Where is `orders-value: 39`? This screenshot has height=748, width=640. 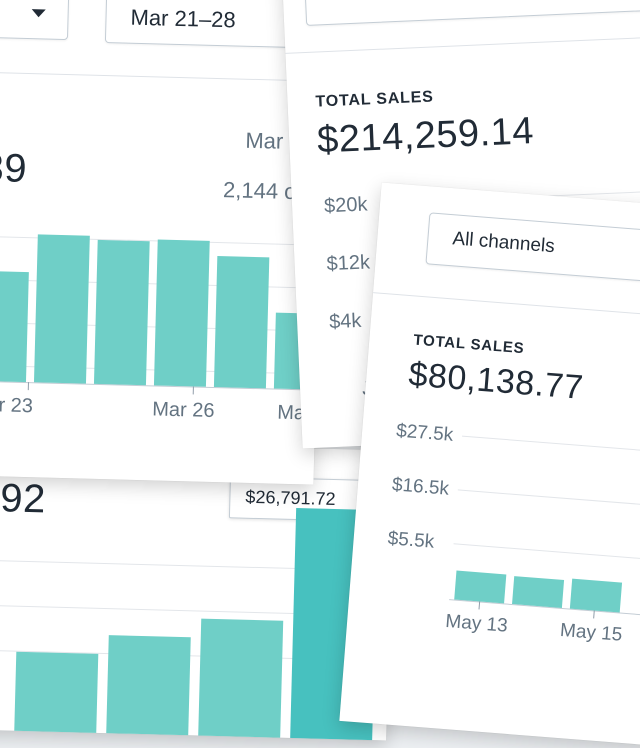
orders-value: 39 is located at coordinates (14, 168).